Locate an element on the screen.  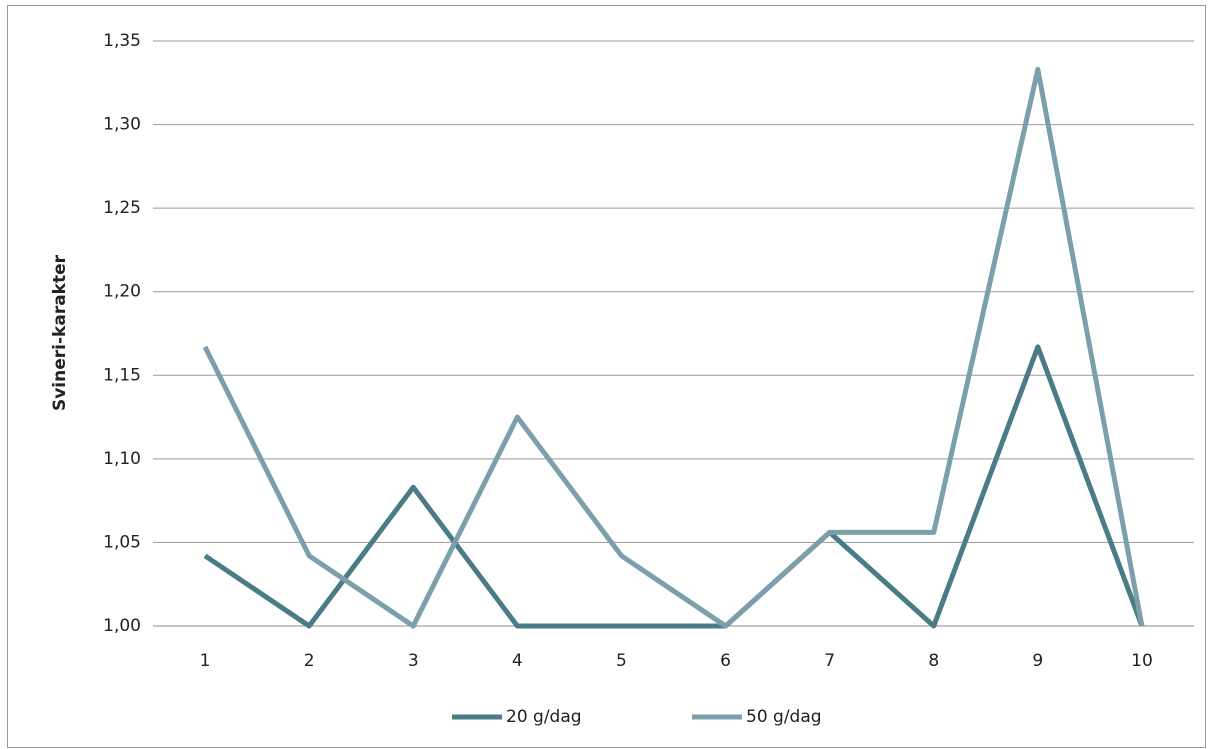
x-tick-label: 9 is located at coordinates (1037, 661).